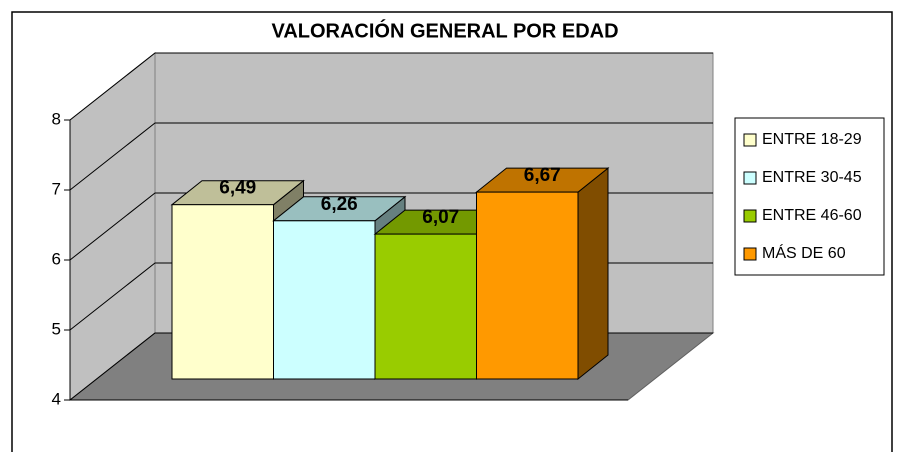 This screenshot has width=904, height=452. I want to click on legend-label: ENTRE 46-60, so click(812, 215).